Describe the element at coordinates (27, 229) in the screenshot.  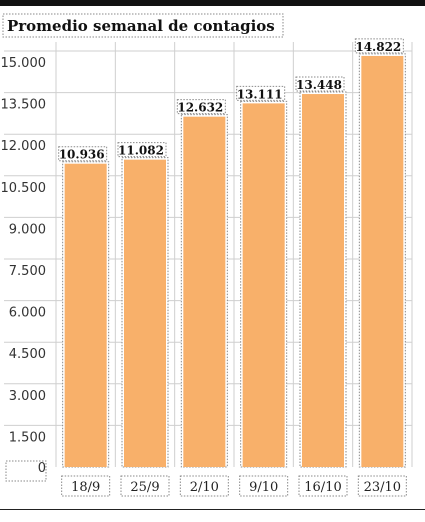
I see `ytick-label: 9.000` at that location.